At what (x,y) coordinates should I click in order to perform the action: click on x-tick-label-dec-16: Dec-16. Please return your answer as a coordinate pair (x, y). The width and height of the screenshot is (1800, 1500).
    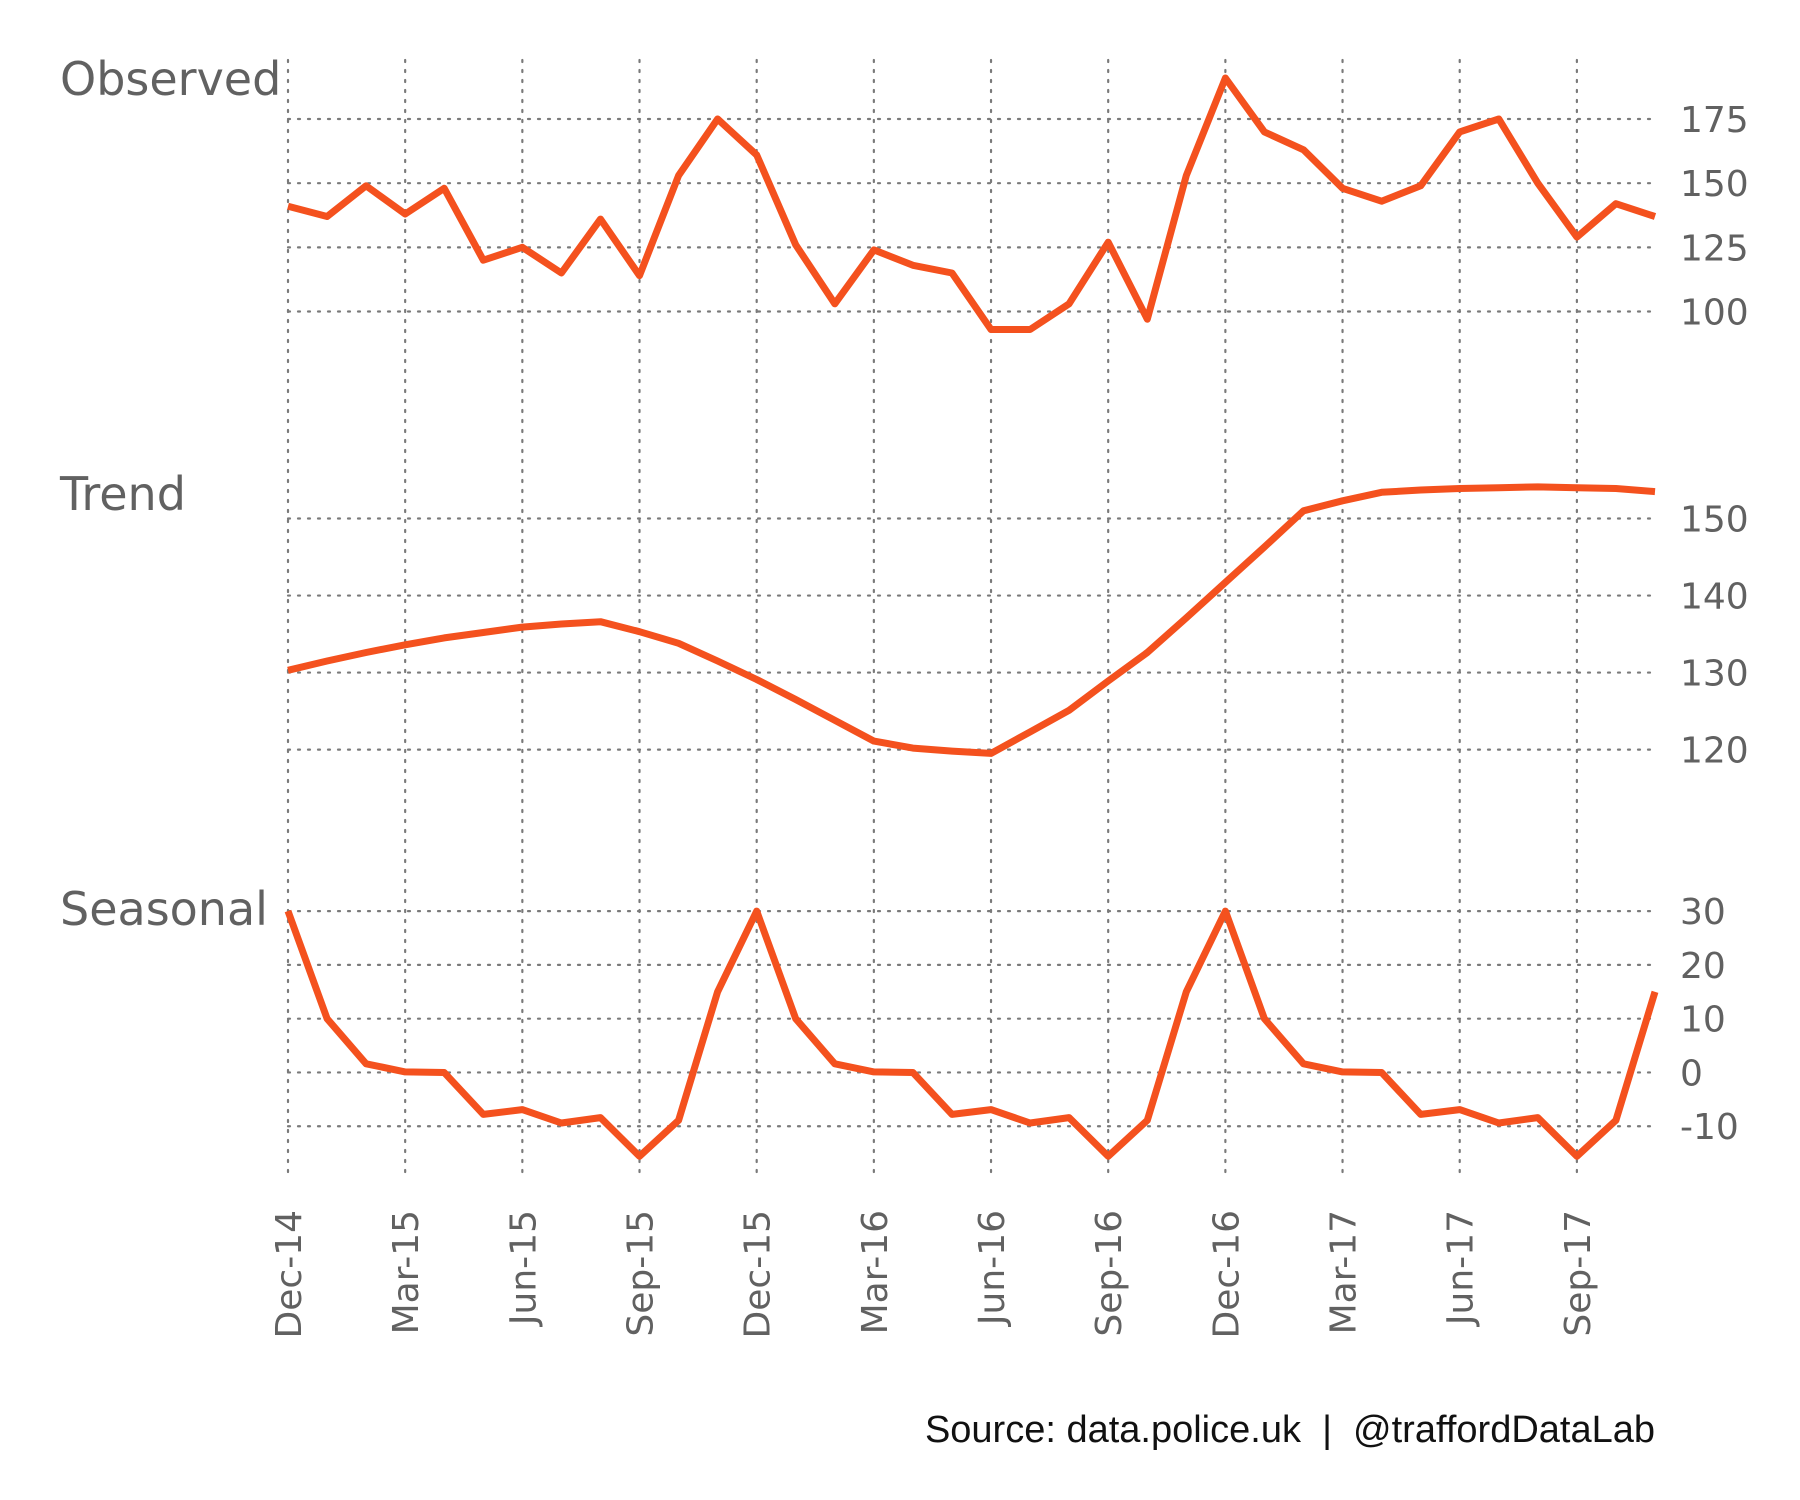
    Looking at the image, I should click on (1226, 1274).